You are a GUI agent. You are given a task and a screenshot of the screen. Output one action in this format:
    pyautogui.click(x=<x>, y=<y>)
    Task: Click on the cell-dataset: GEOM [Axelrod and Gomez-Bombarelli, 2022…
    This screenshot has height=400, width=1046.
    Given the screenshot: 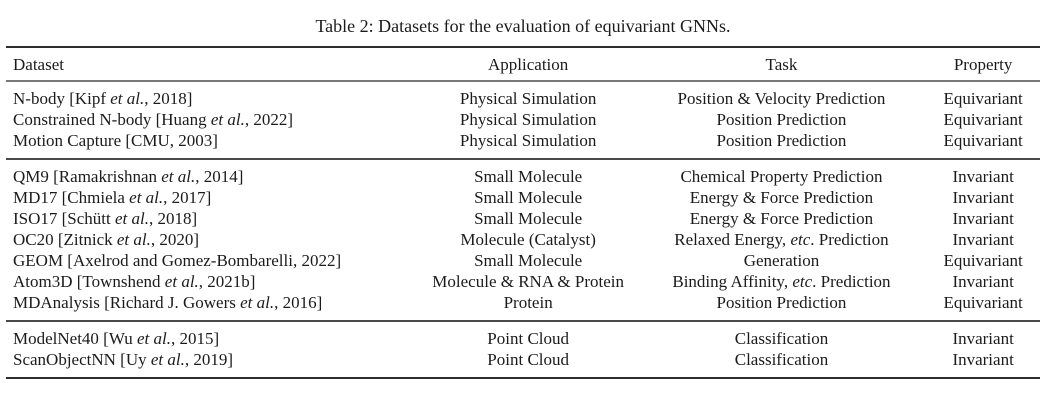 What is the action you would take?
    pyautogui.click(x=177, y=260)
    